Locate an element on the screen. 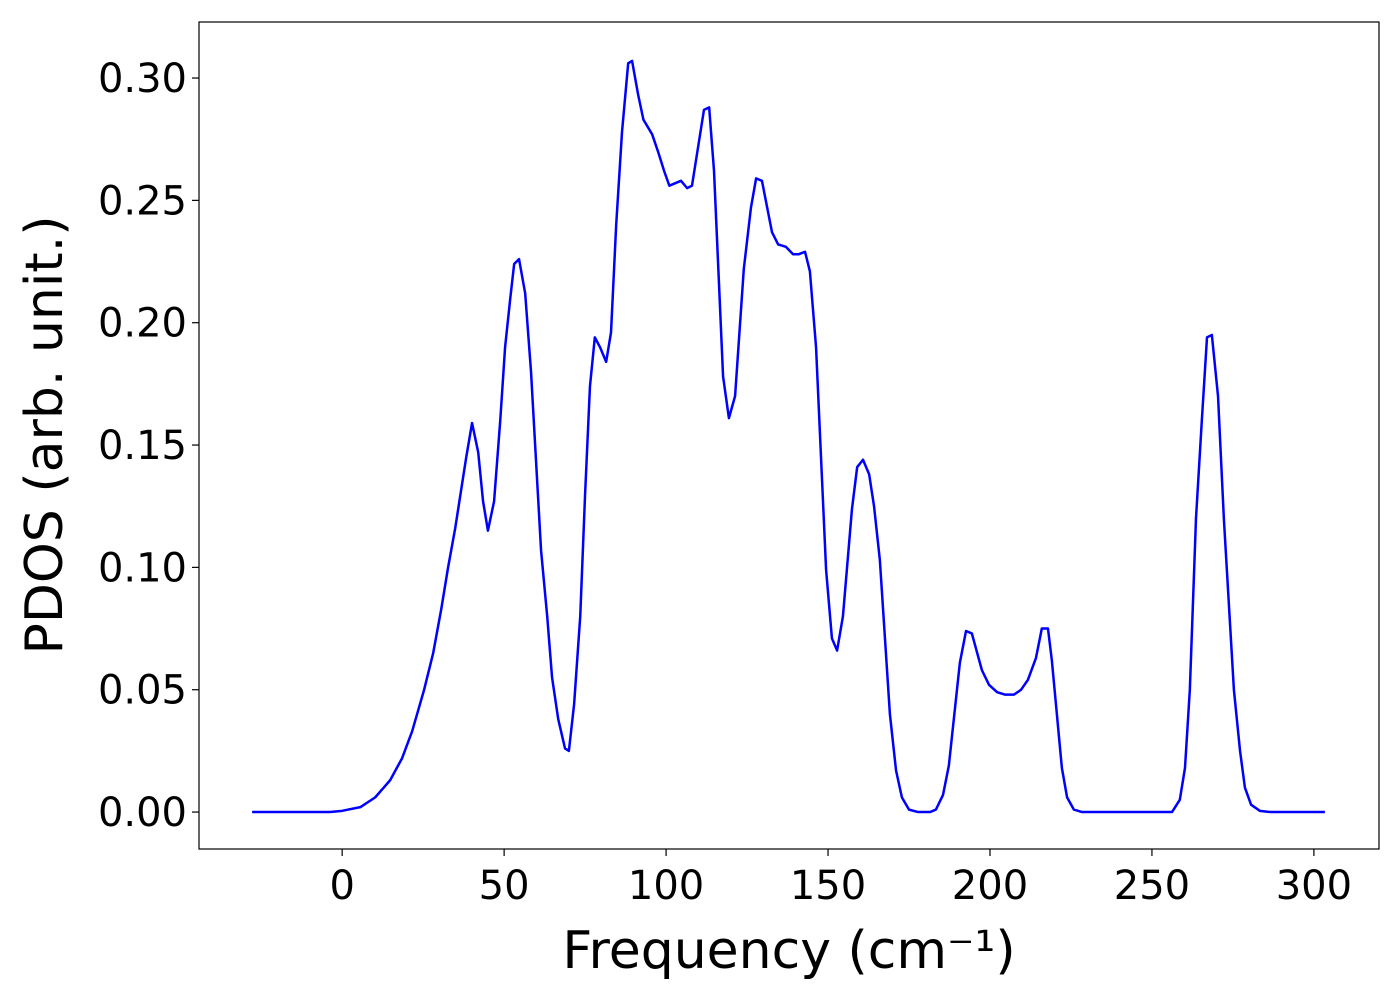 The width and height of the screenshot is (1400, 1004). y-tick-label: 0.20 is located at coordinates (142, 324).